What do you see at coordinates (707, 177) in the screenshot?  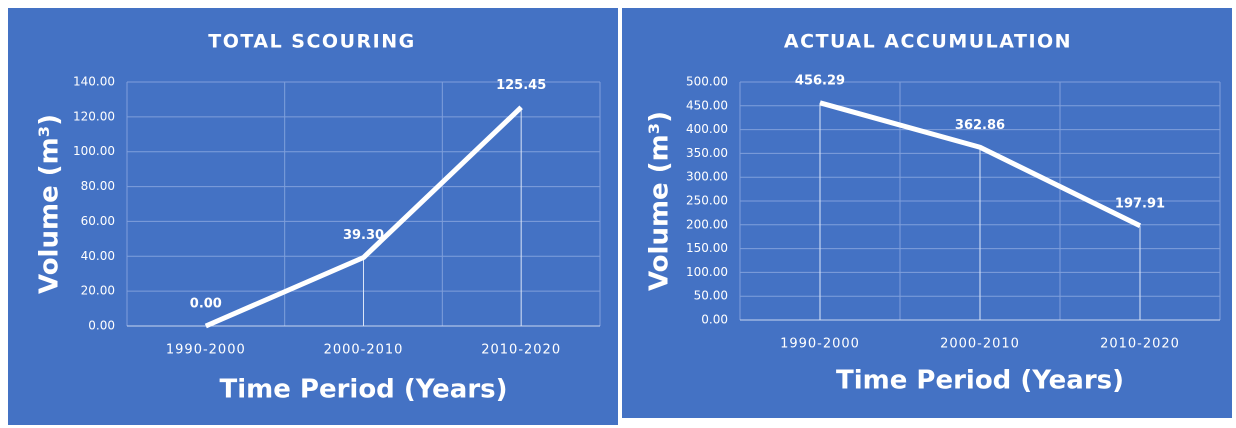 I see `y-tick-label: 300.00` at bounding box center [707, 177].